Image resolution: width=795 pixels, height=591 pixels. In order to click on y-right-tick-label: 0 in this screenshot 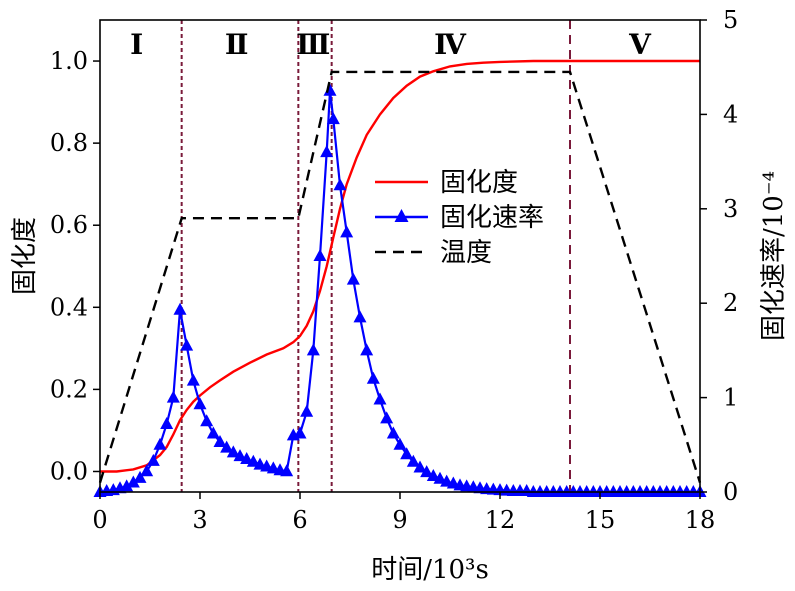, I will do `click(730, 492)`.